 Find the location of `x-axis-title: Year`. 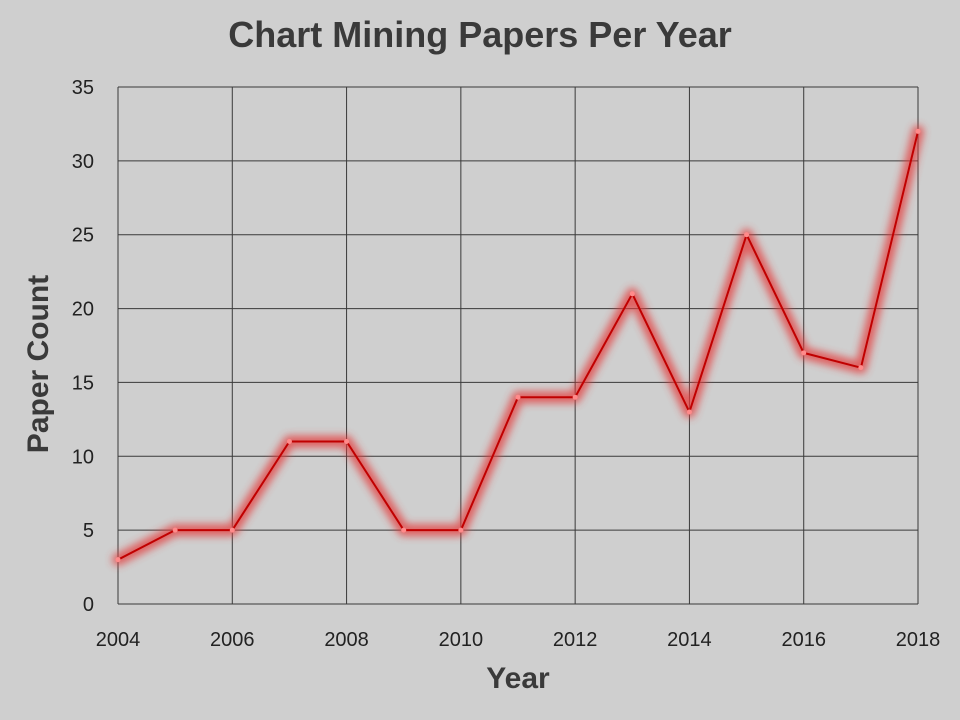

x-axis-title: Year is located at coordinates (518, 678).